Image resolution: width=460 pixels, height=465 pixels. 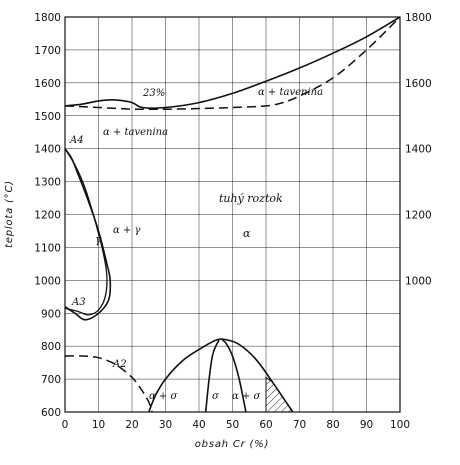 What do you see at coordinates (153, 93) in the screenshot?
I see `label-23-percent: 23%` at bounding box center [153, 93].